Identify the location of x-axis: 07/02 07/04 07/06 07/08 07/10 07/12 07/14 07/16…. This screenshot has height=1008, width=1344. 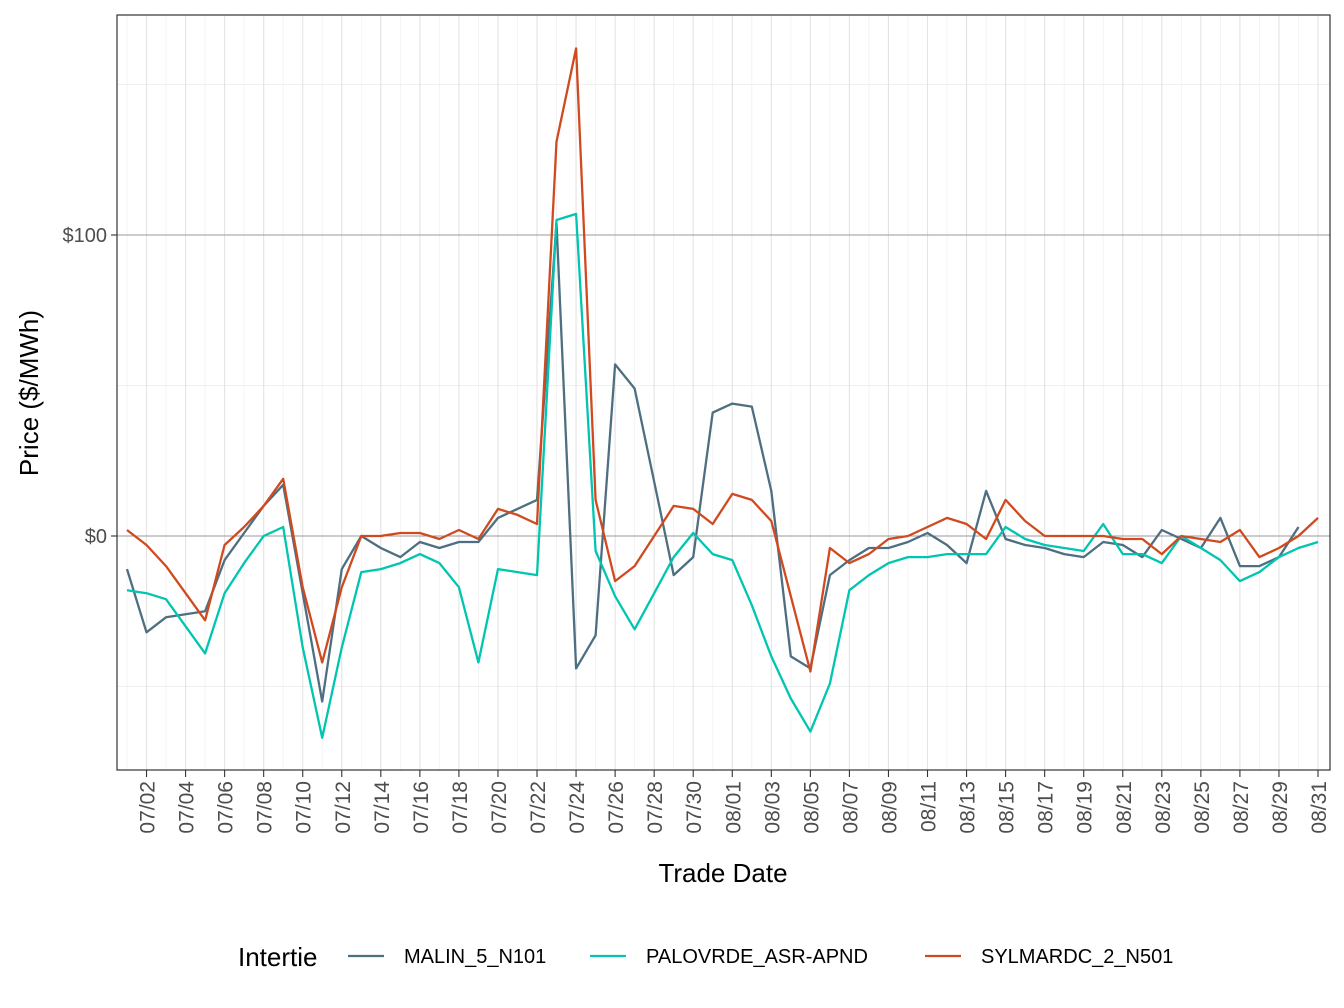
(734, 802).